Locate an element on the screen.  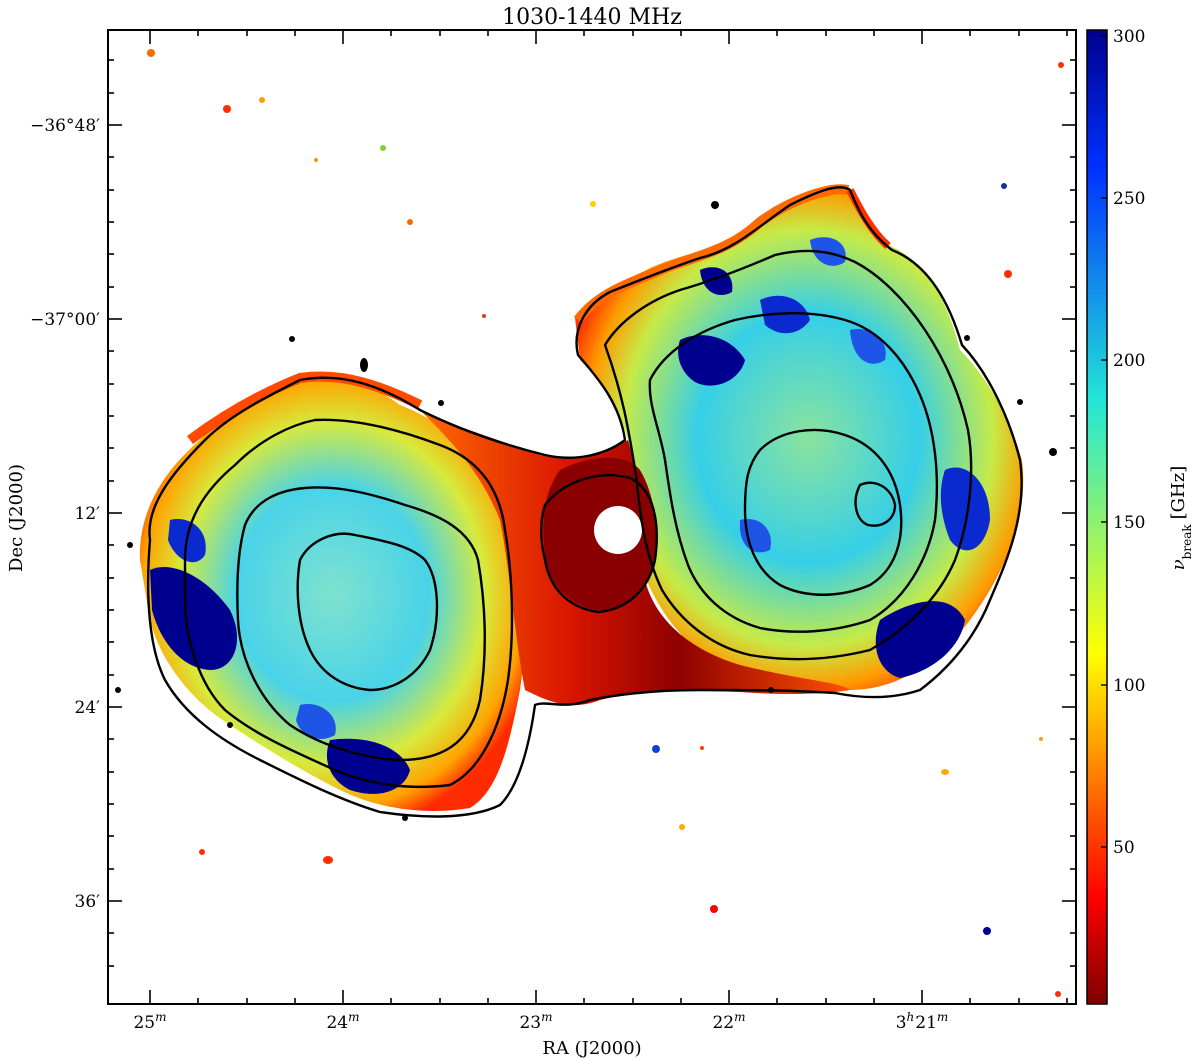
y-tick-label-3: 24′ is located at coordinates (88, 708).